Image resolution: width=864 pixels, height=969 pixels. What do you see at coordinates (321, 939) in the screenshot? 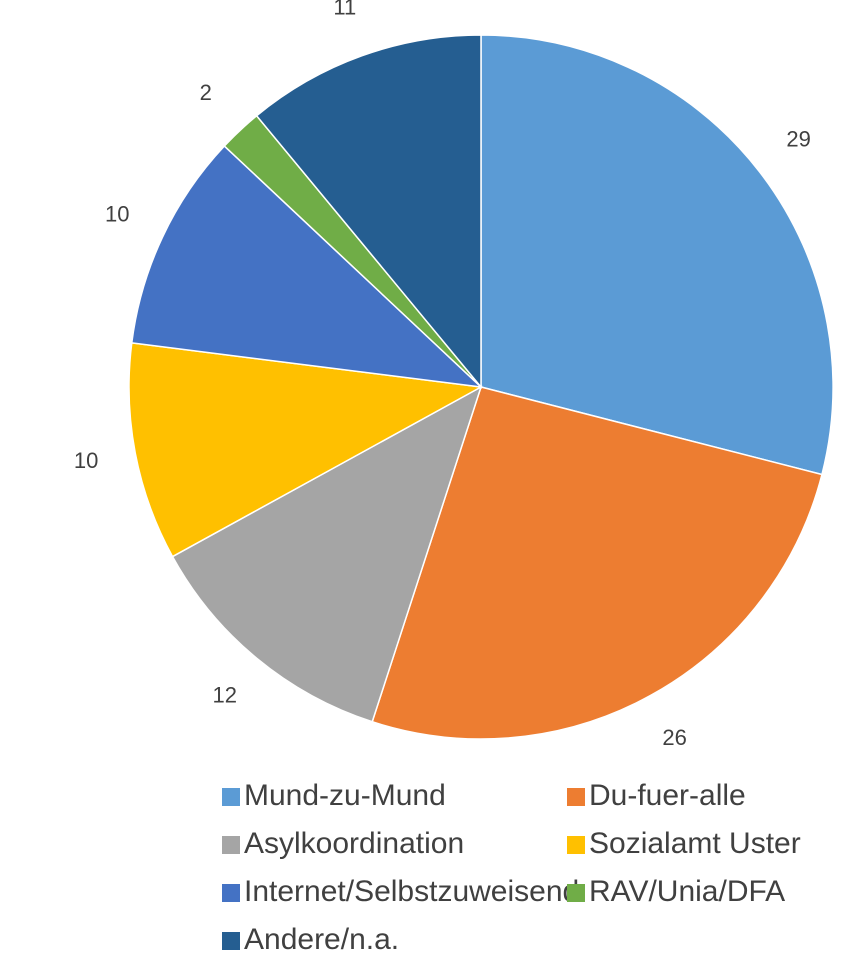
I see `legend-label: Andere/n.a.` at bounding box center [321, 939].